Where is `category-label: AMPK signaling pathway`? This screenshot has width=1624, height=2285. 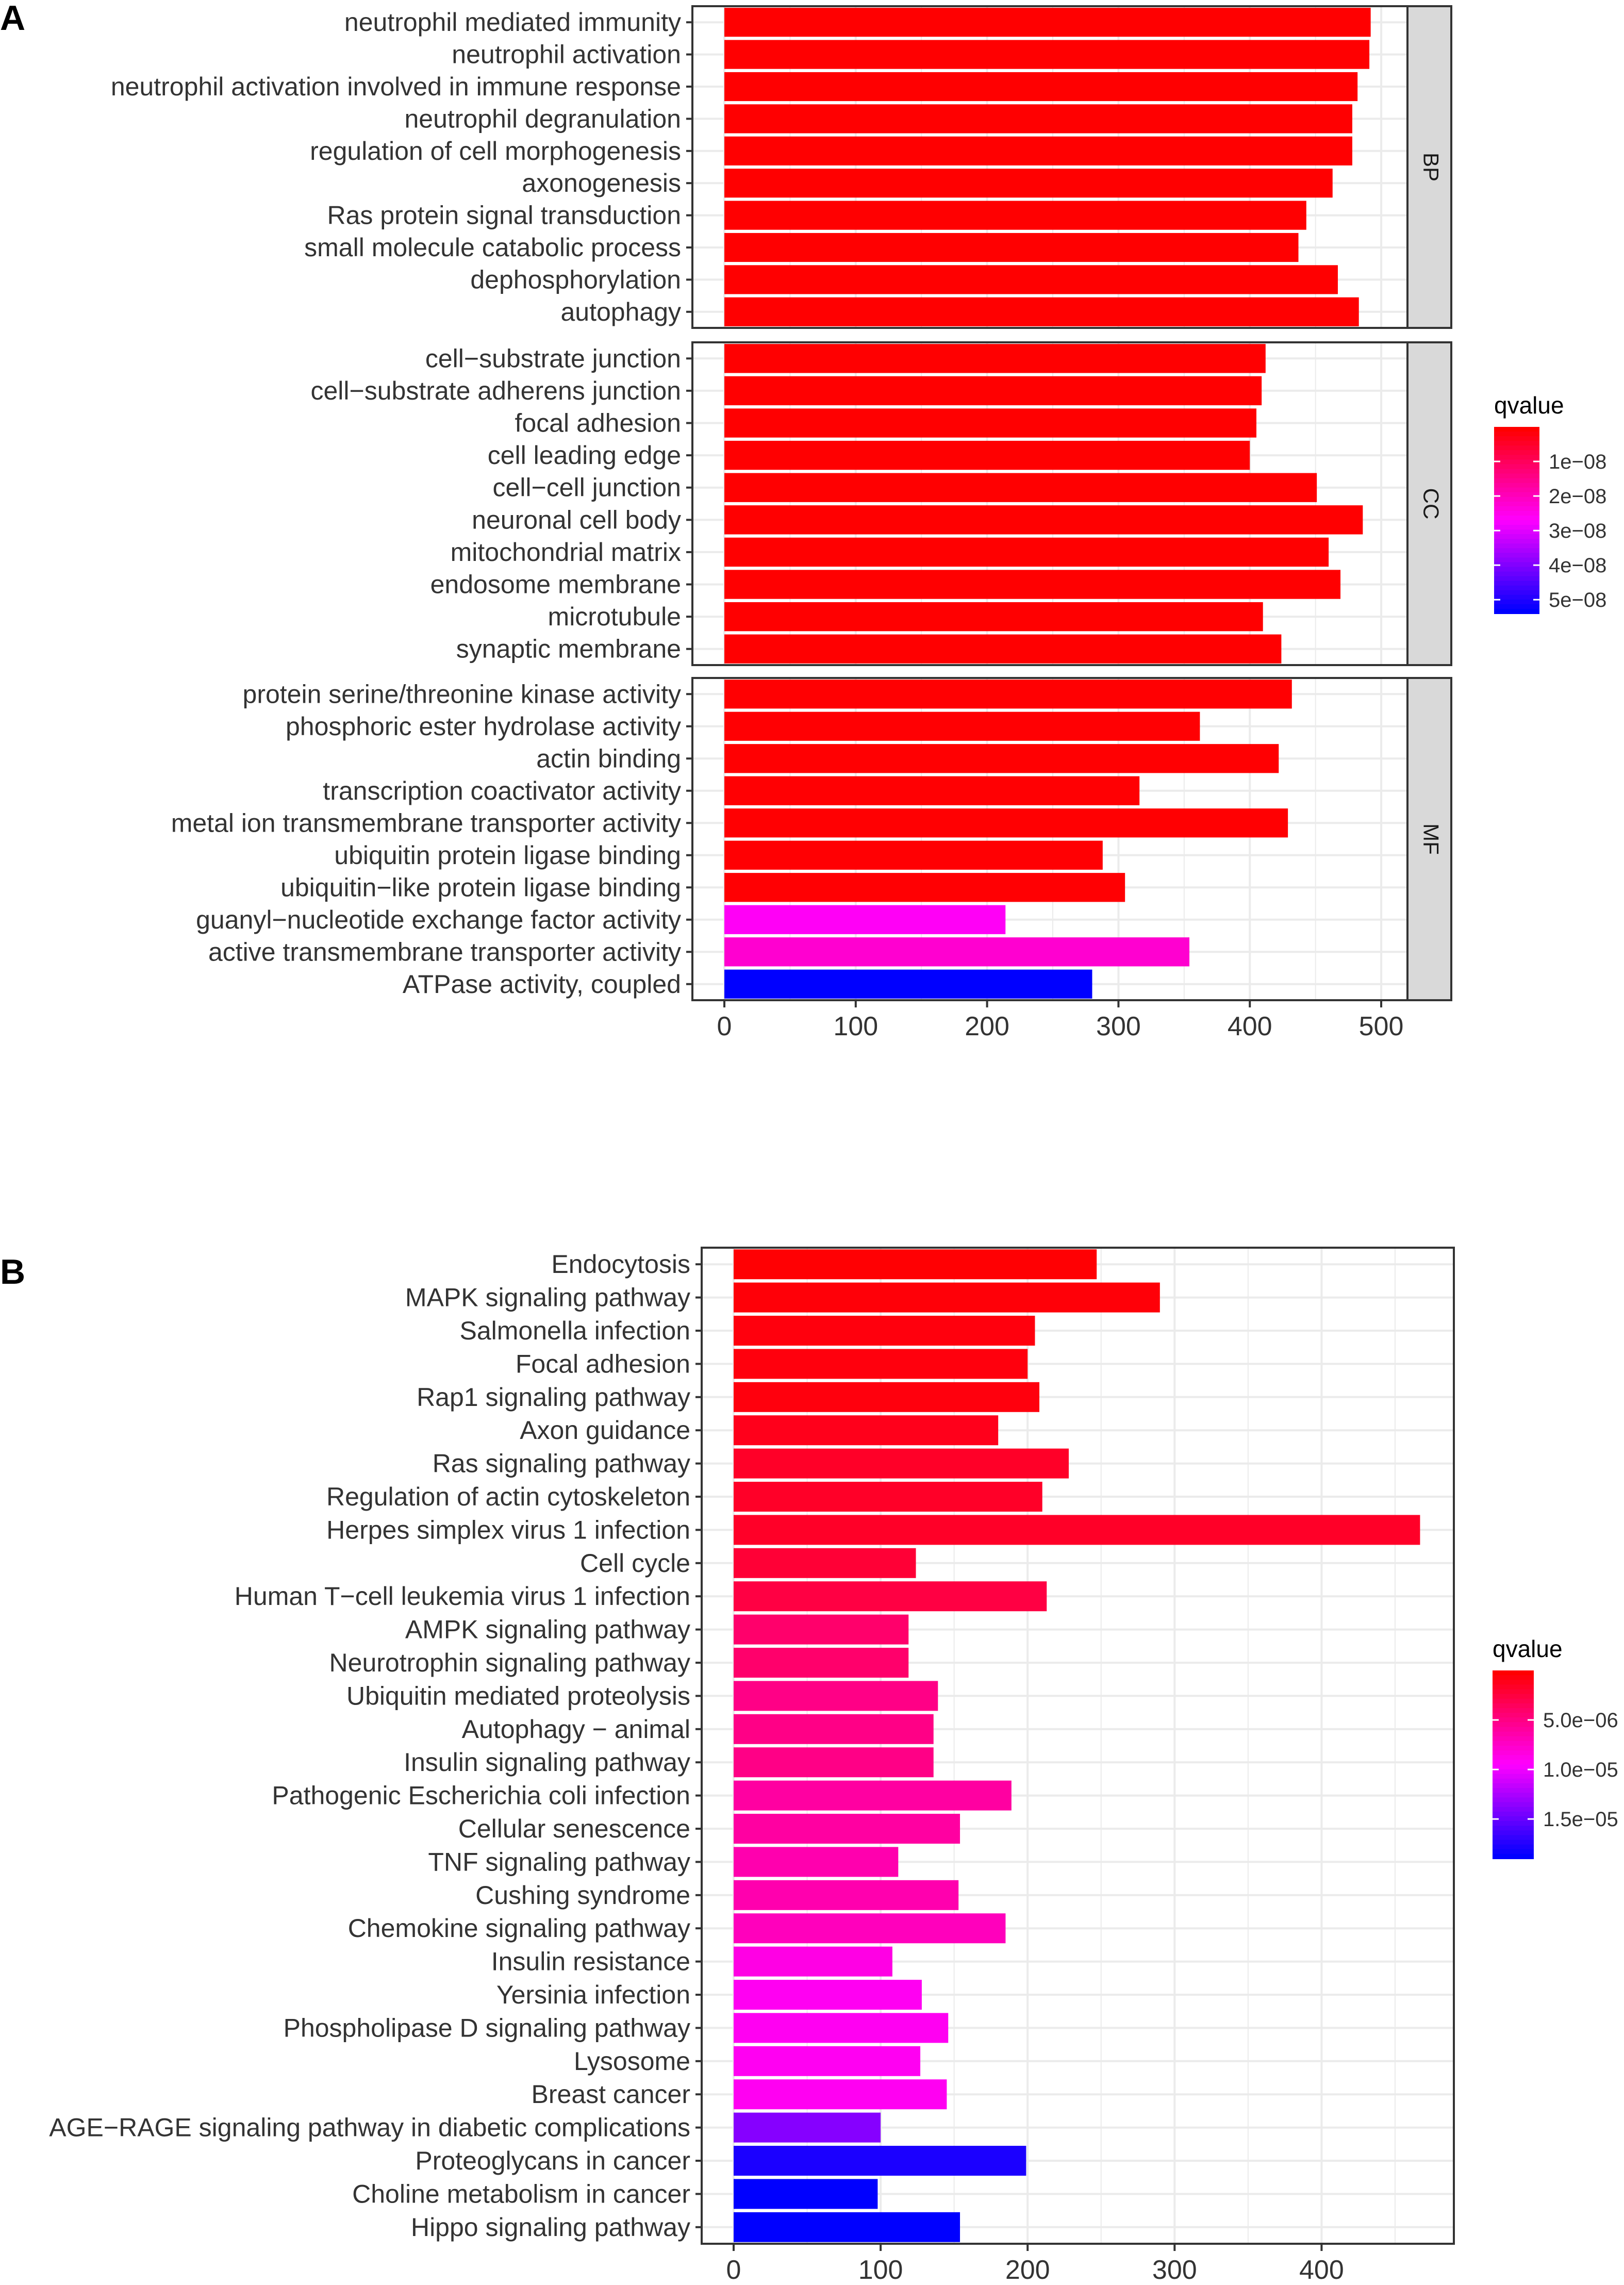
category-label: AMPK signaling pathway is located at coordinates (548, 1629).